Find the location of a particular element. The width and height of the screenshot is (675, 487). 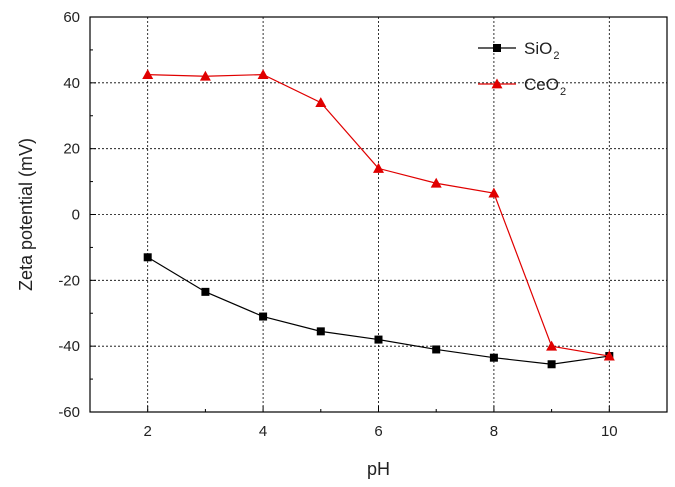

x-tick-label: 2 is located at coordinates (148, 431).